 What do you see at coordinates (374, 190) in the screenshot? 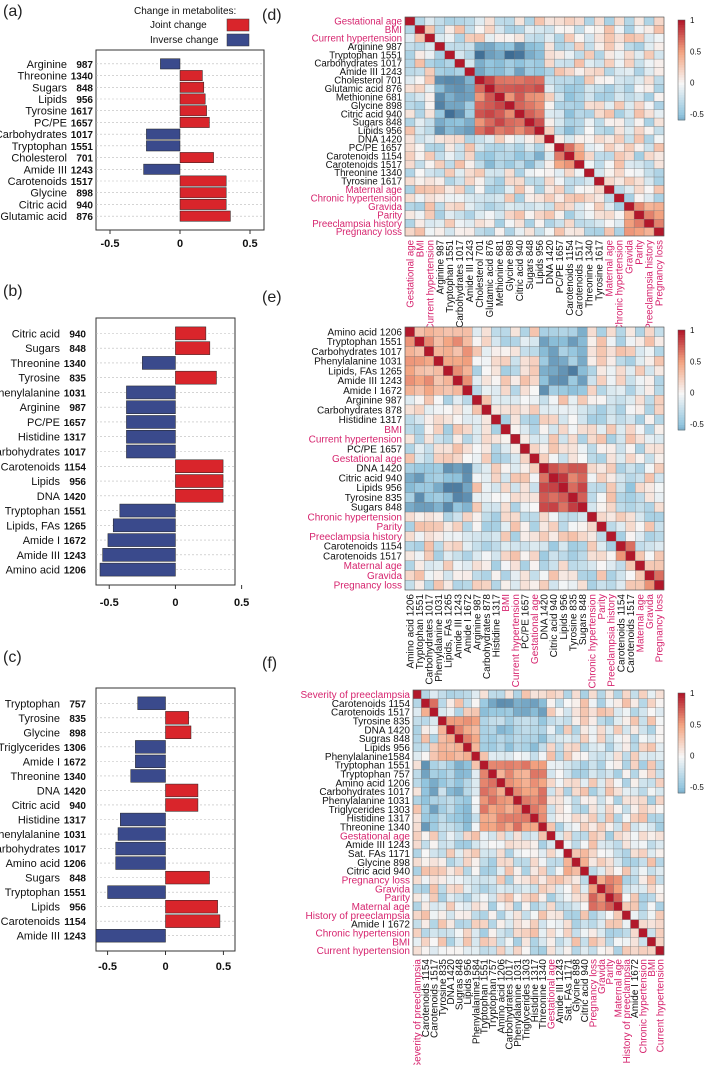
I see `row-label: Maternal age` at bounding box center [374, 190].